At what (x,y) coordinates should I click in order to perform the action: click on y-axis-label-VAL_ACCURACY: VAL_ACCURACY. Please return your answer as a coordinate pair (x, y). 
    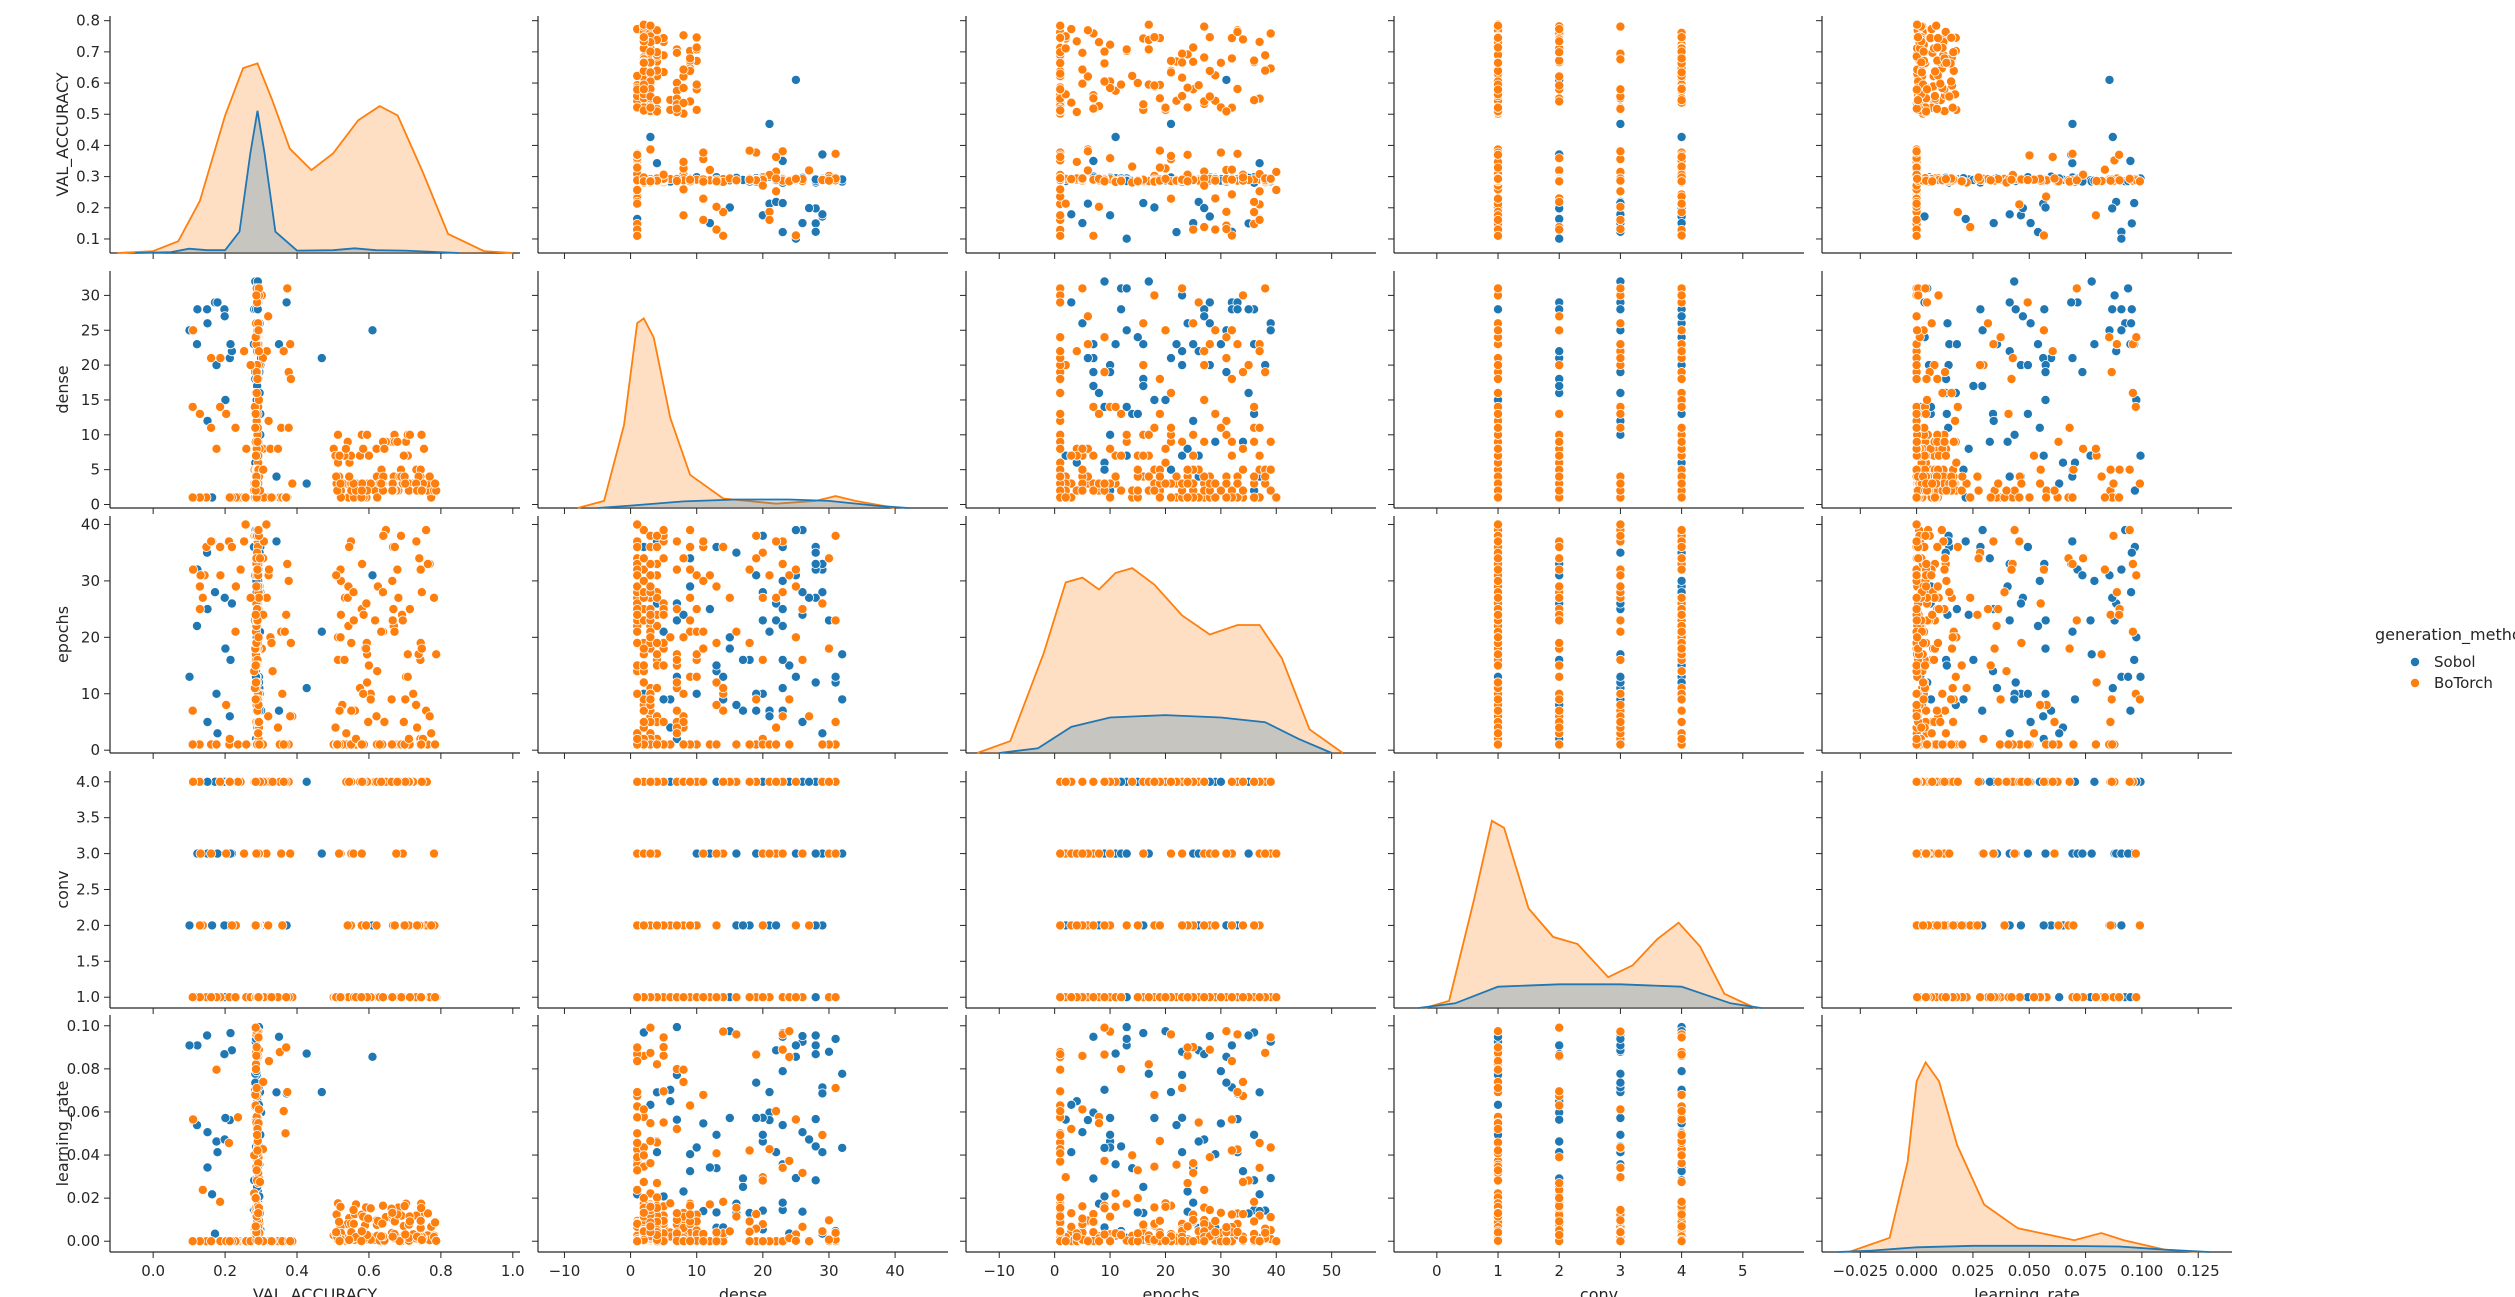
    Looking at the image, I should click on (63, 134).